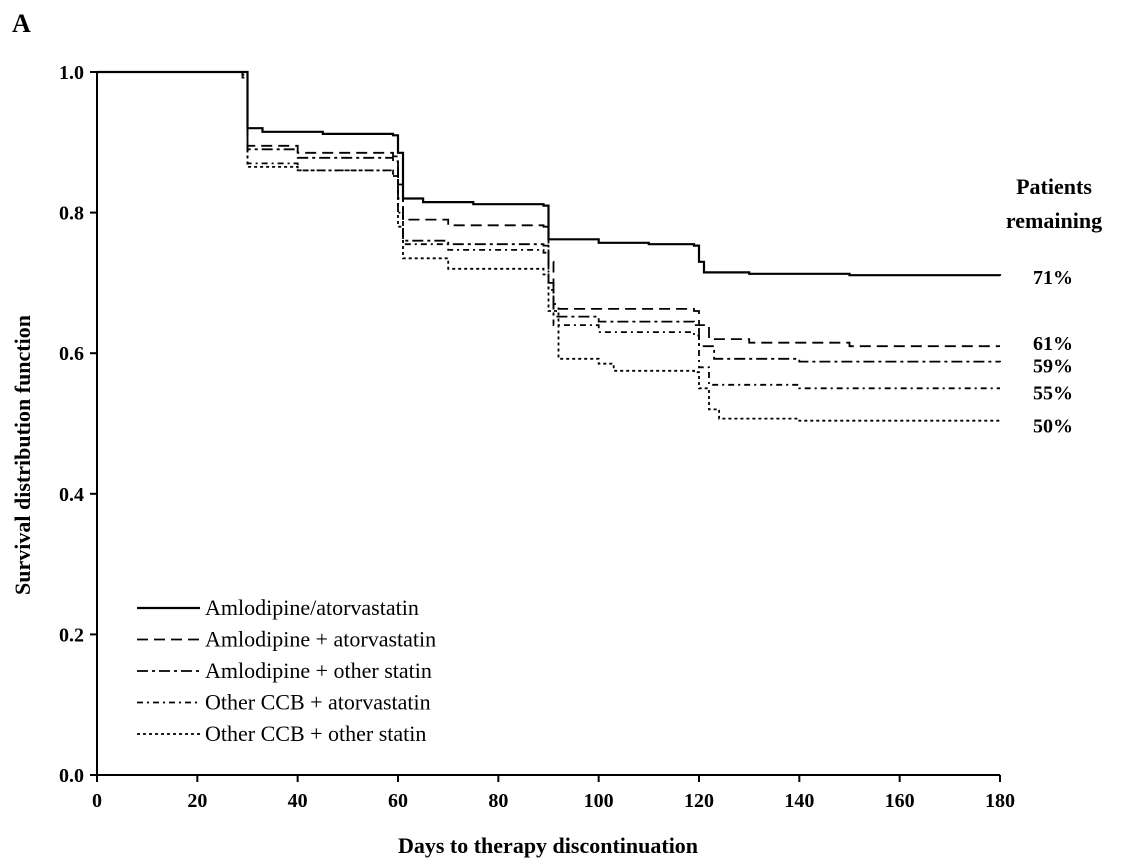 This screenshot has height=865, width=1135. Describe the element at coordinates (548, 845) in the screenshot. I see `x-axis-title: Days to therapy discontinuation` at that location.